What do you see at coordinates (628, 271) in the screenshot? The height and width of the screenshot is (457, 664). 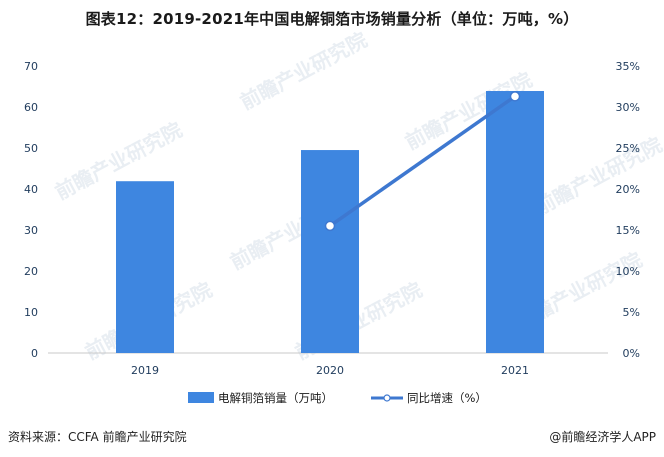 I see `y-right-tick-10pct: 10%` at bounding box center [628, 271].